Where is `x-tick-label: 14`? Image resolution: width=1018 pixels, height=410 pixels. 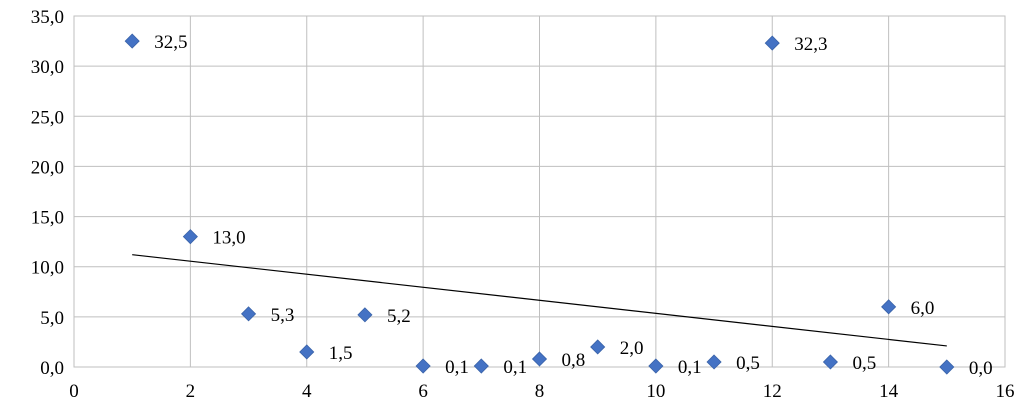
x-tick-label: 14 is located at coordinates (889, 391).